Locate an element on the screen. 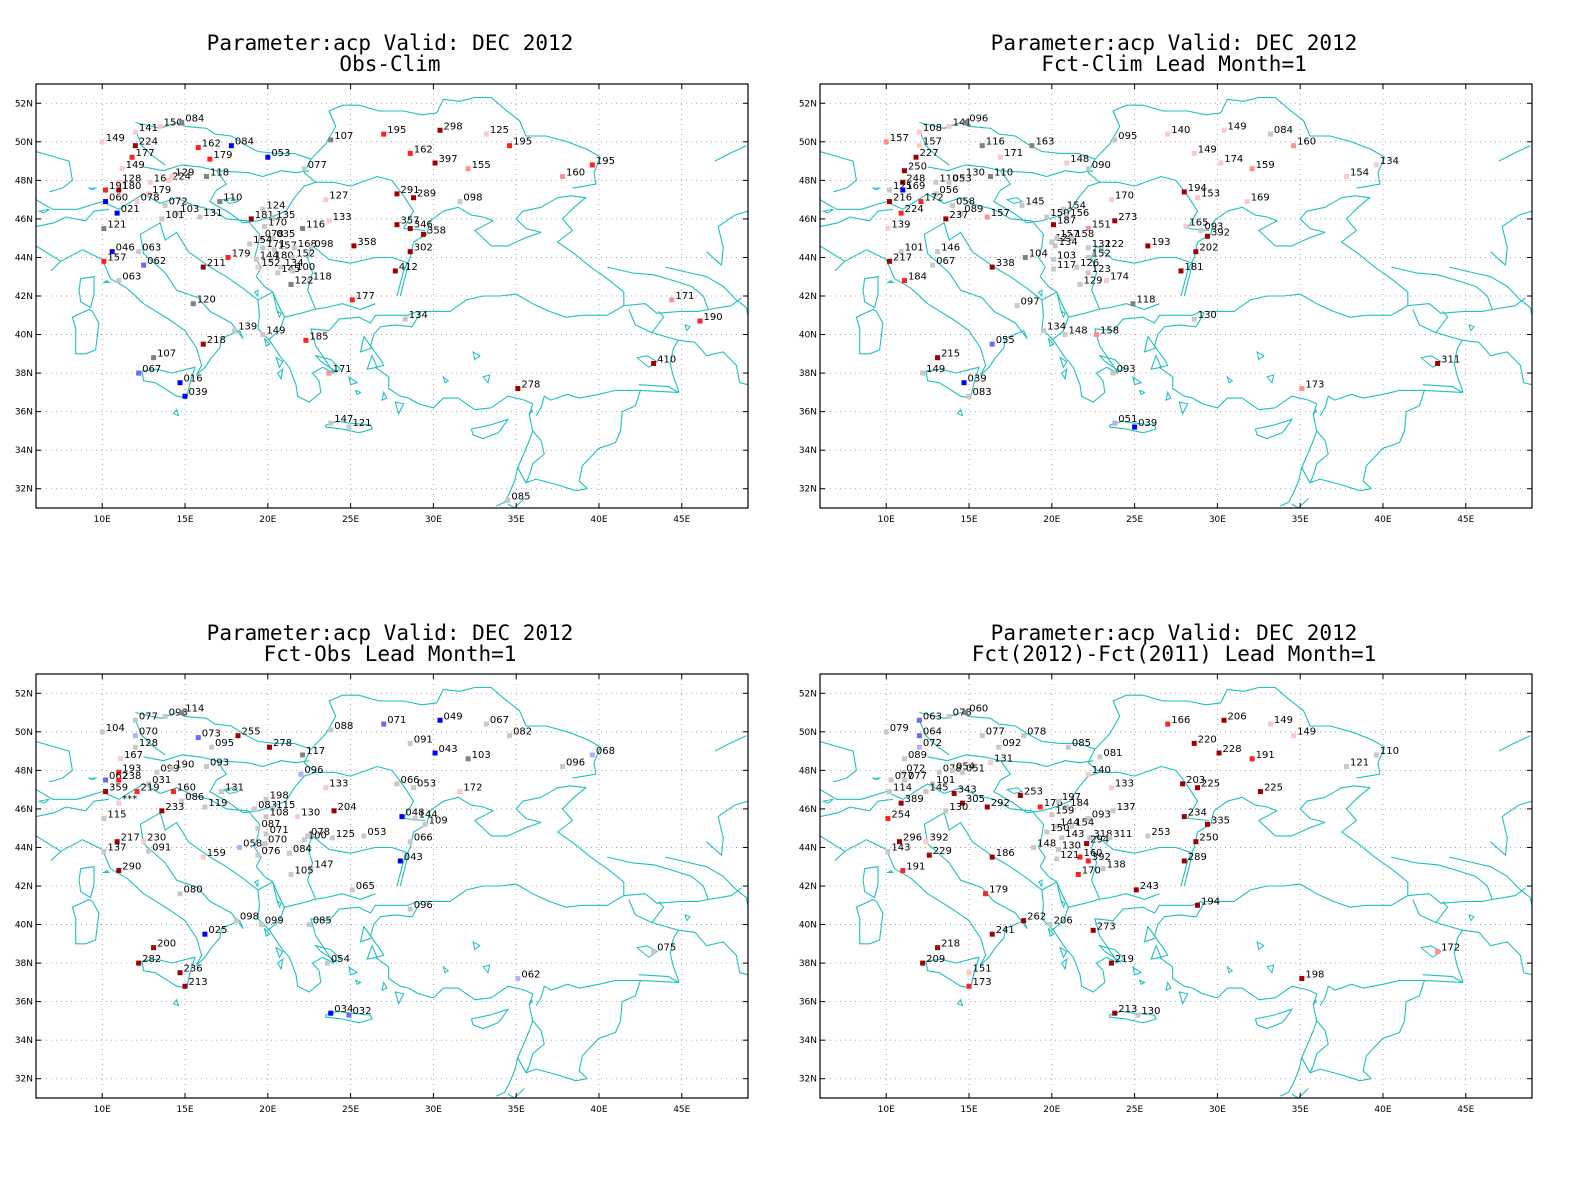 The image size is (1596, 1200). station-value: 110 is located at coordinates (1003, 173).